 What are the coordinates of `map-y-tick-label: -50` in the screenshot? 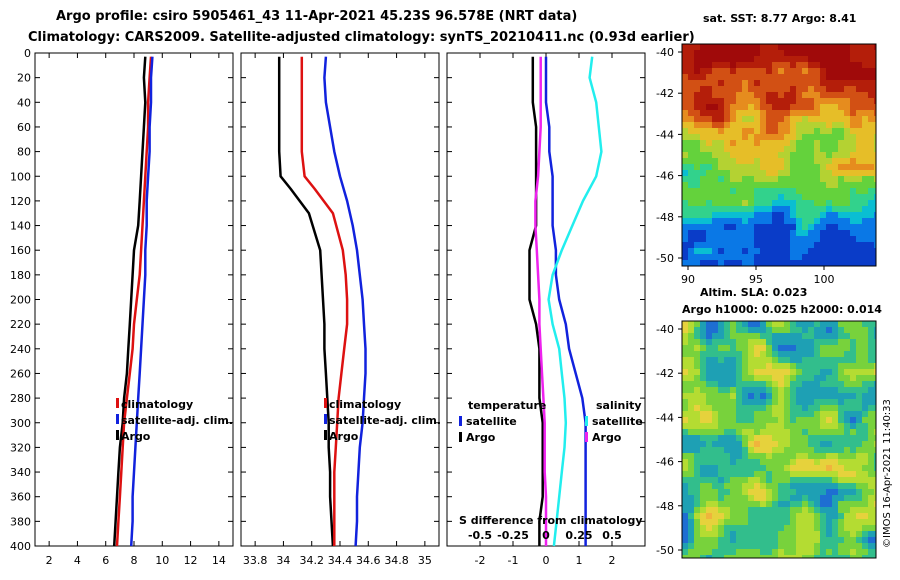 It's located at (665, 258).